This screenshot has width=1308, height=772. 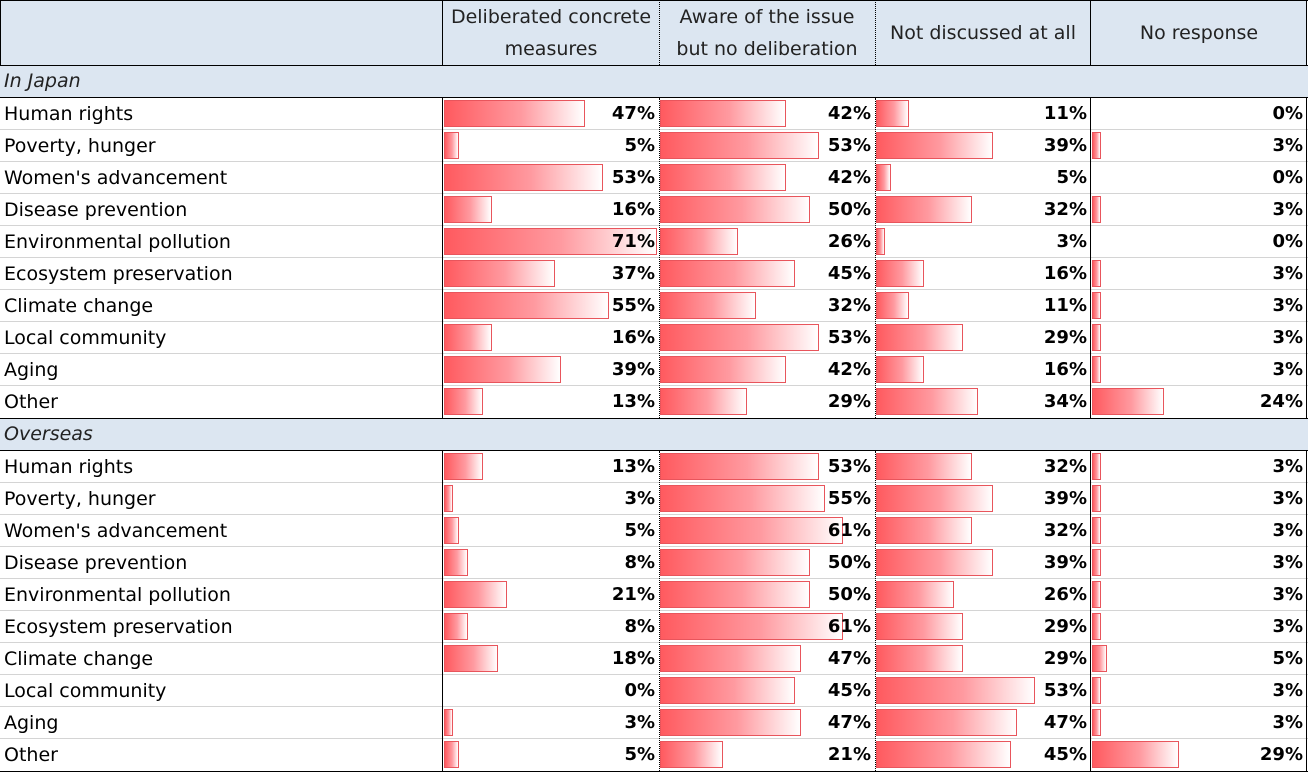 What do you see at coordinates (116, 531) in the screenshot?
I see `row-label: Women's advancement` at bounding box center [116, 531].